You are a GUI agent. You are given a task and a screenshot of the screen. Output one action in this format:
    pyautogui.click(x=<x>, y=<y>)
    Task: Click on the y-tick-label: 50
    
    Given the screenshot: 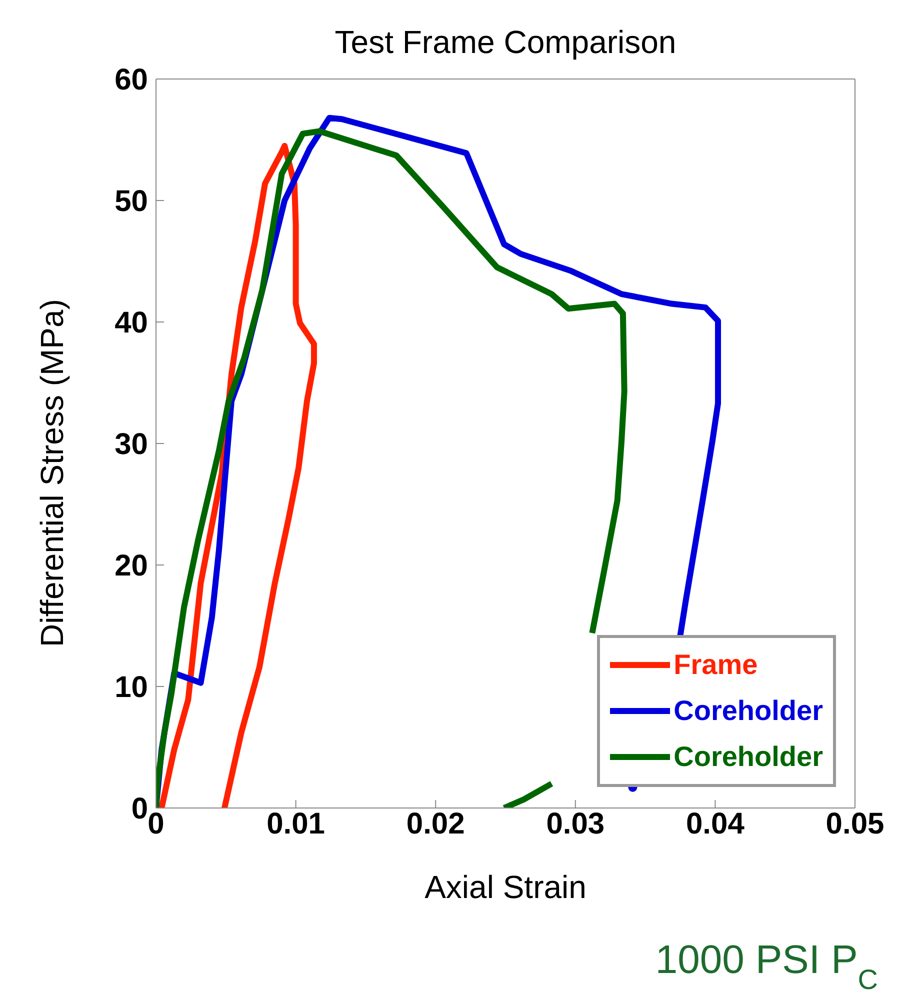 What is the action you would take?
    pyautogui.click(x=131, y=201)
    